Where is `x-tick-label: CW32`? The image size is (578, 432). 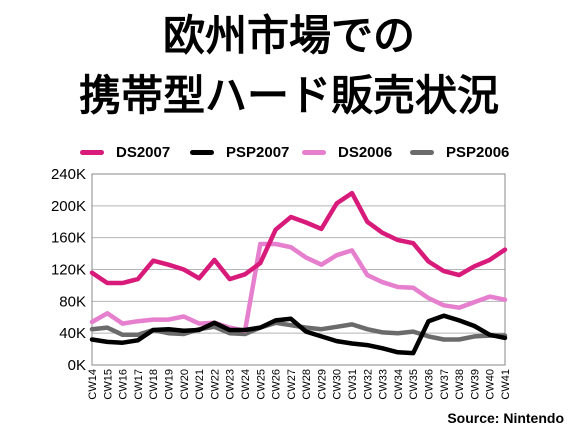
x-tick-label: CW32 is located at coordinates (368, 384).